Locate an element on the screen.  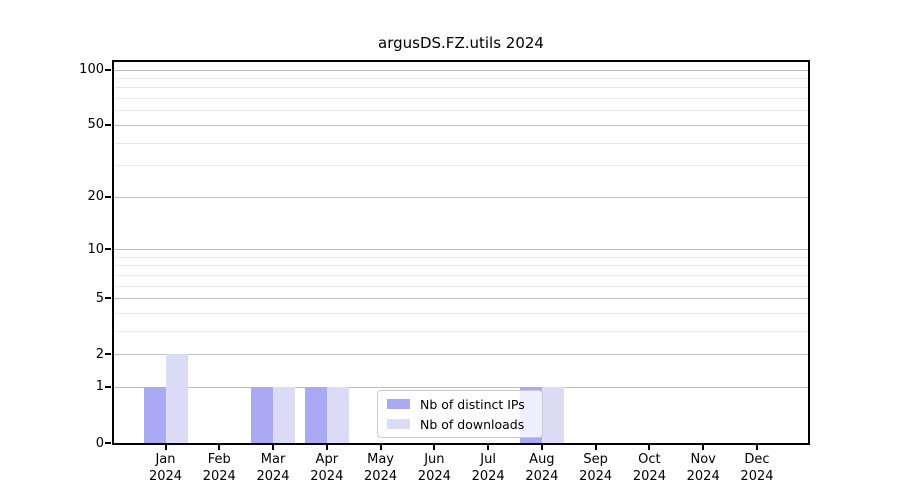
xtick-mark-mar is located at coordinates (273, 447).